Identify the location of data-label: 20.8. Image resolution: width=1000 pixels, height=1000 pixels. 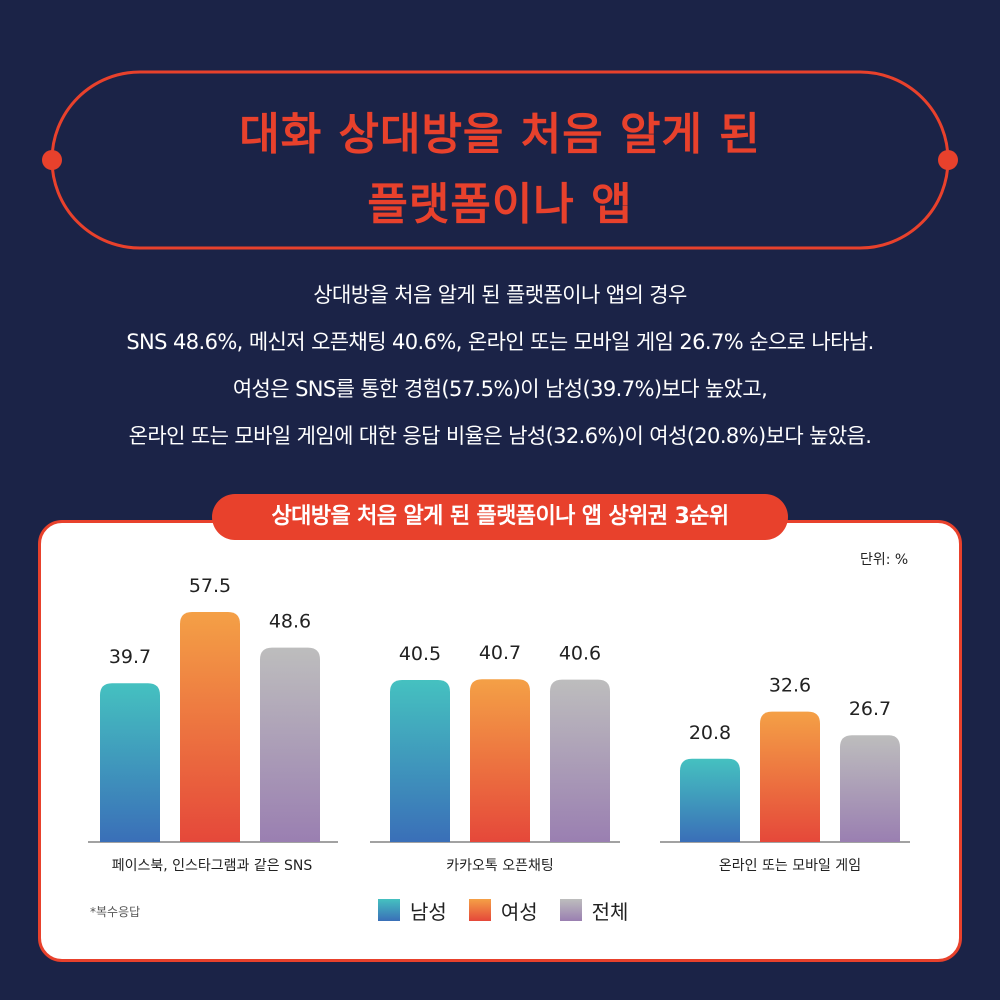
(710, 733).